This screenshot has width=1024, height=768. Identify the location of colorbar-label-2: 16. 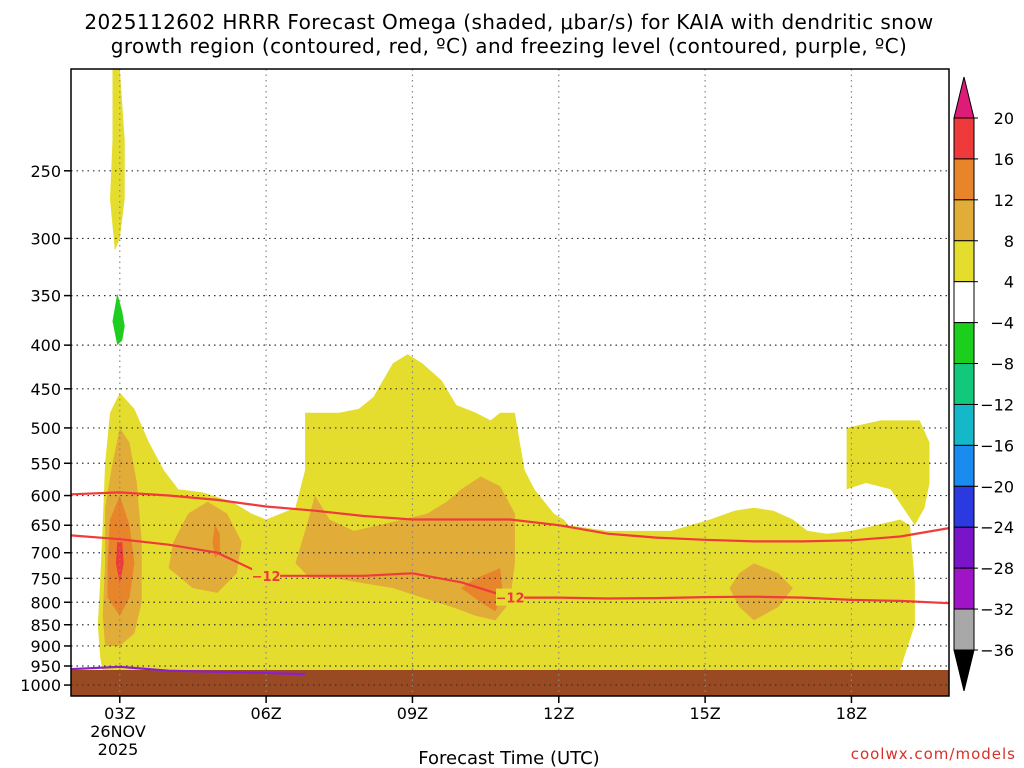
(1004, 159).